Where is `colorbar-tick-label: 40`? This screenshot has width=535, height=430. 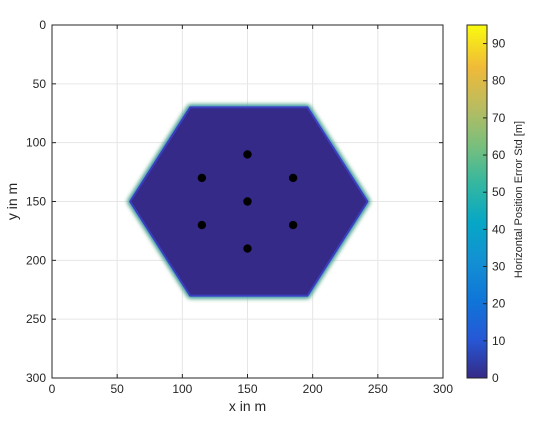 colorbar-tick-label: 40 is located at coordinates (499, 229).